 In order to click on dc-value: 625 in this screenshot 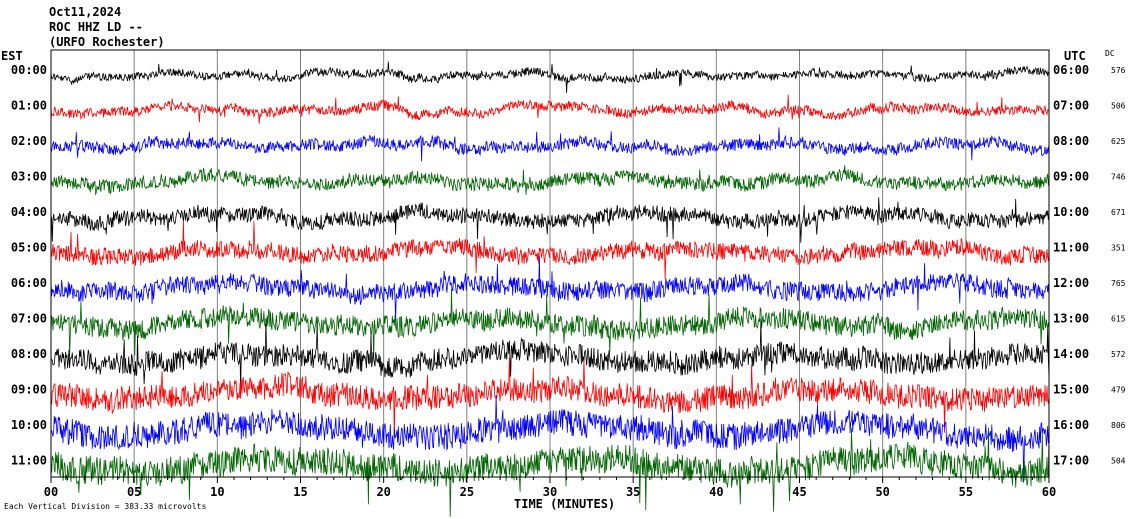, I will do `click(1118, 141)`.